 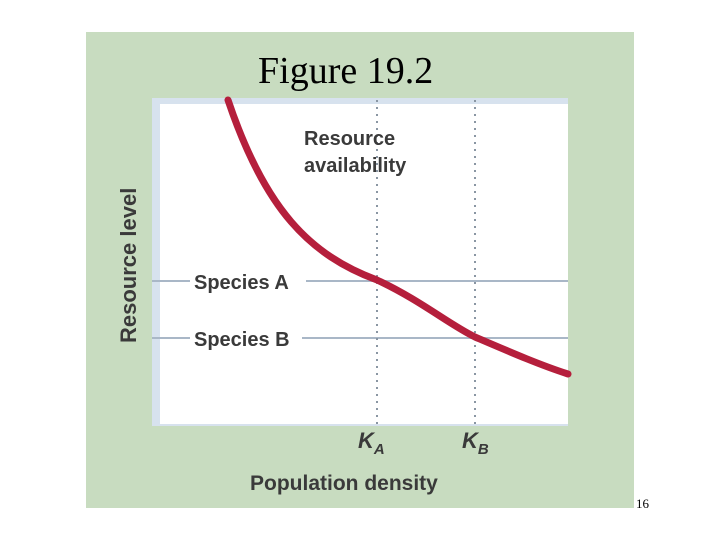 What do you see at coordinates (241, 283) in the screenshot?
I see `species-a-label: Species A` at bounding box center [241, 283].